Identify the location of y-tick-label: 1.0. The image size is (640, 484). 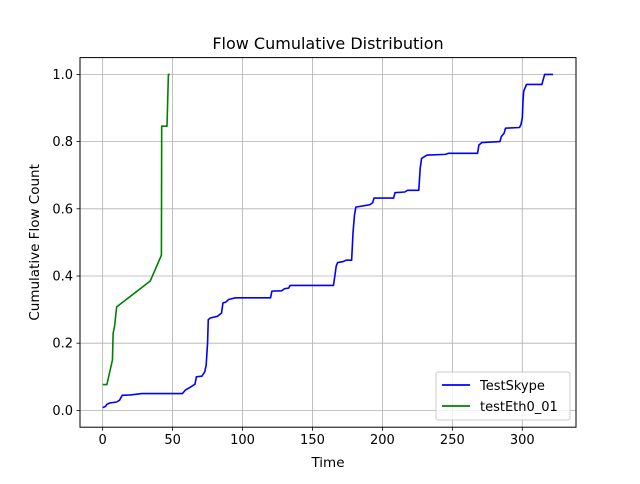
(62, 75).